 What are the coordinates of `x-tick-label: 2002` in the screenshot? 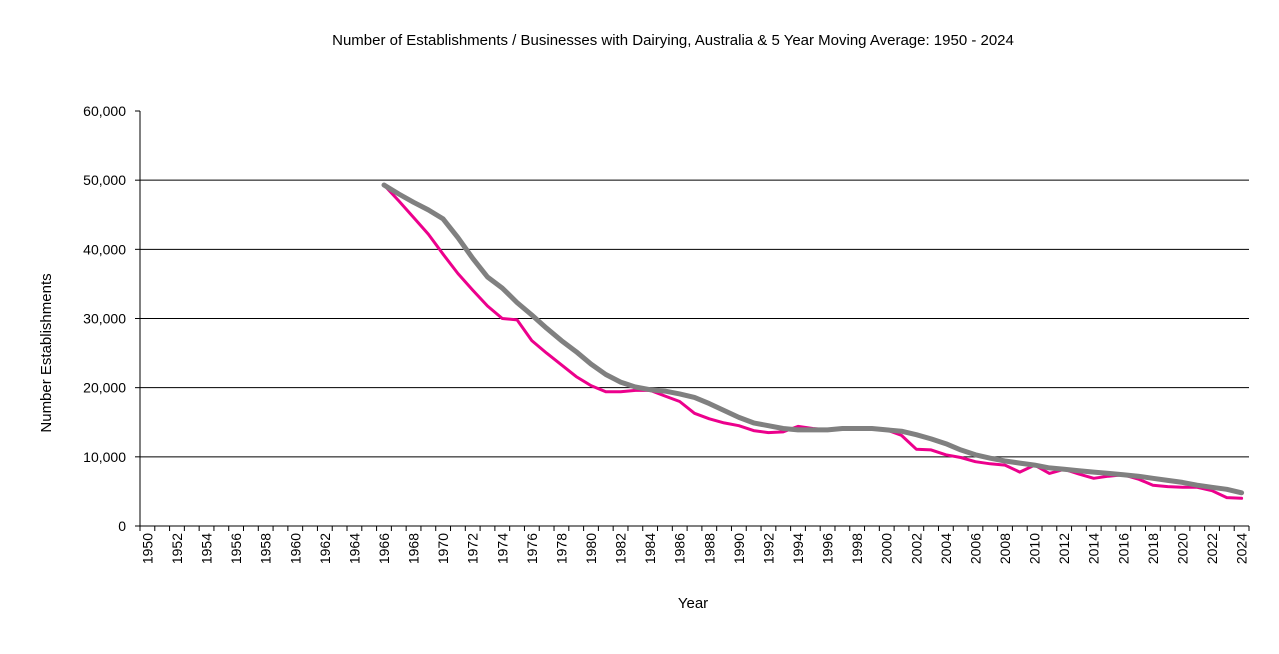 It's located at (916, 548).